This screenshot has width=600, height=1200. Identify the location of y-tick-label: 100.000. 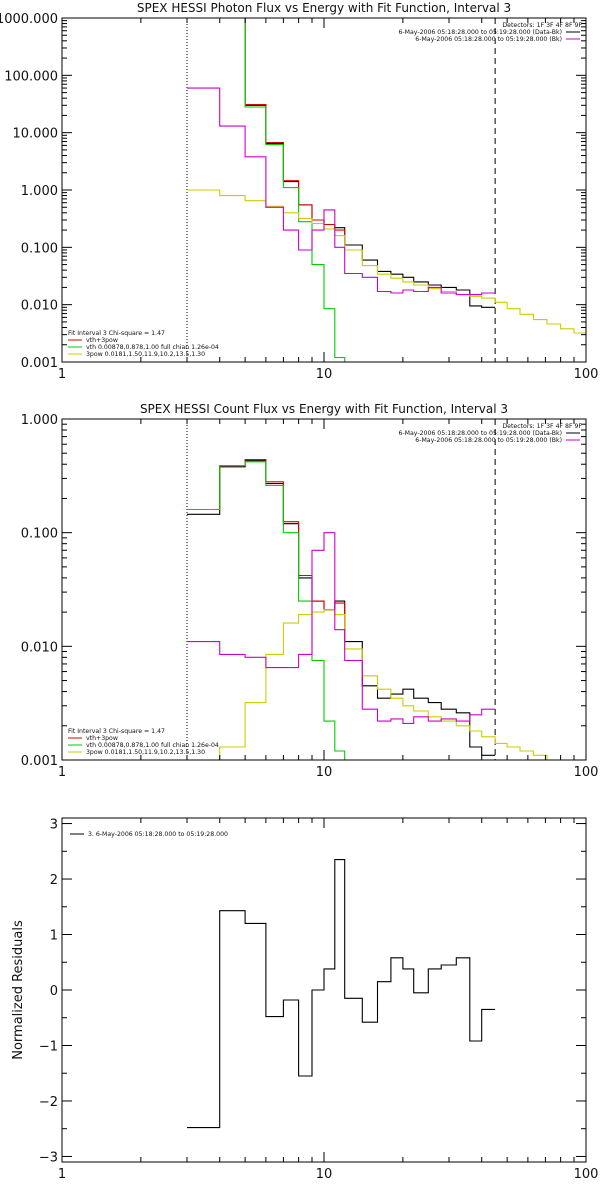
(31, 76).